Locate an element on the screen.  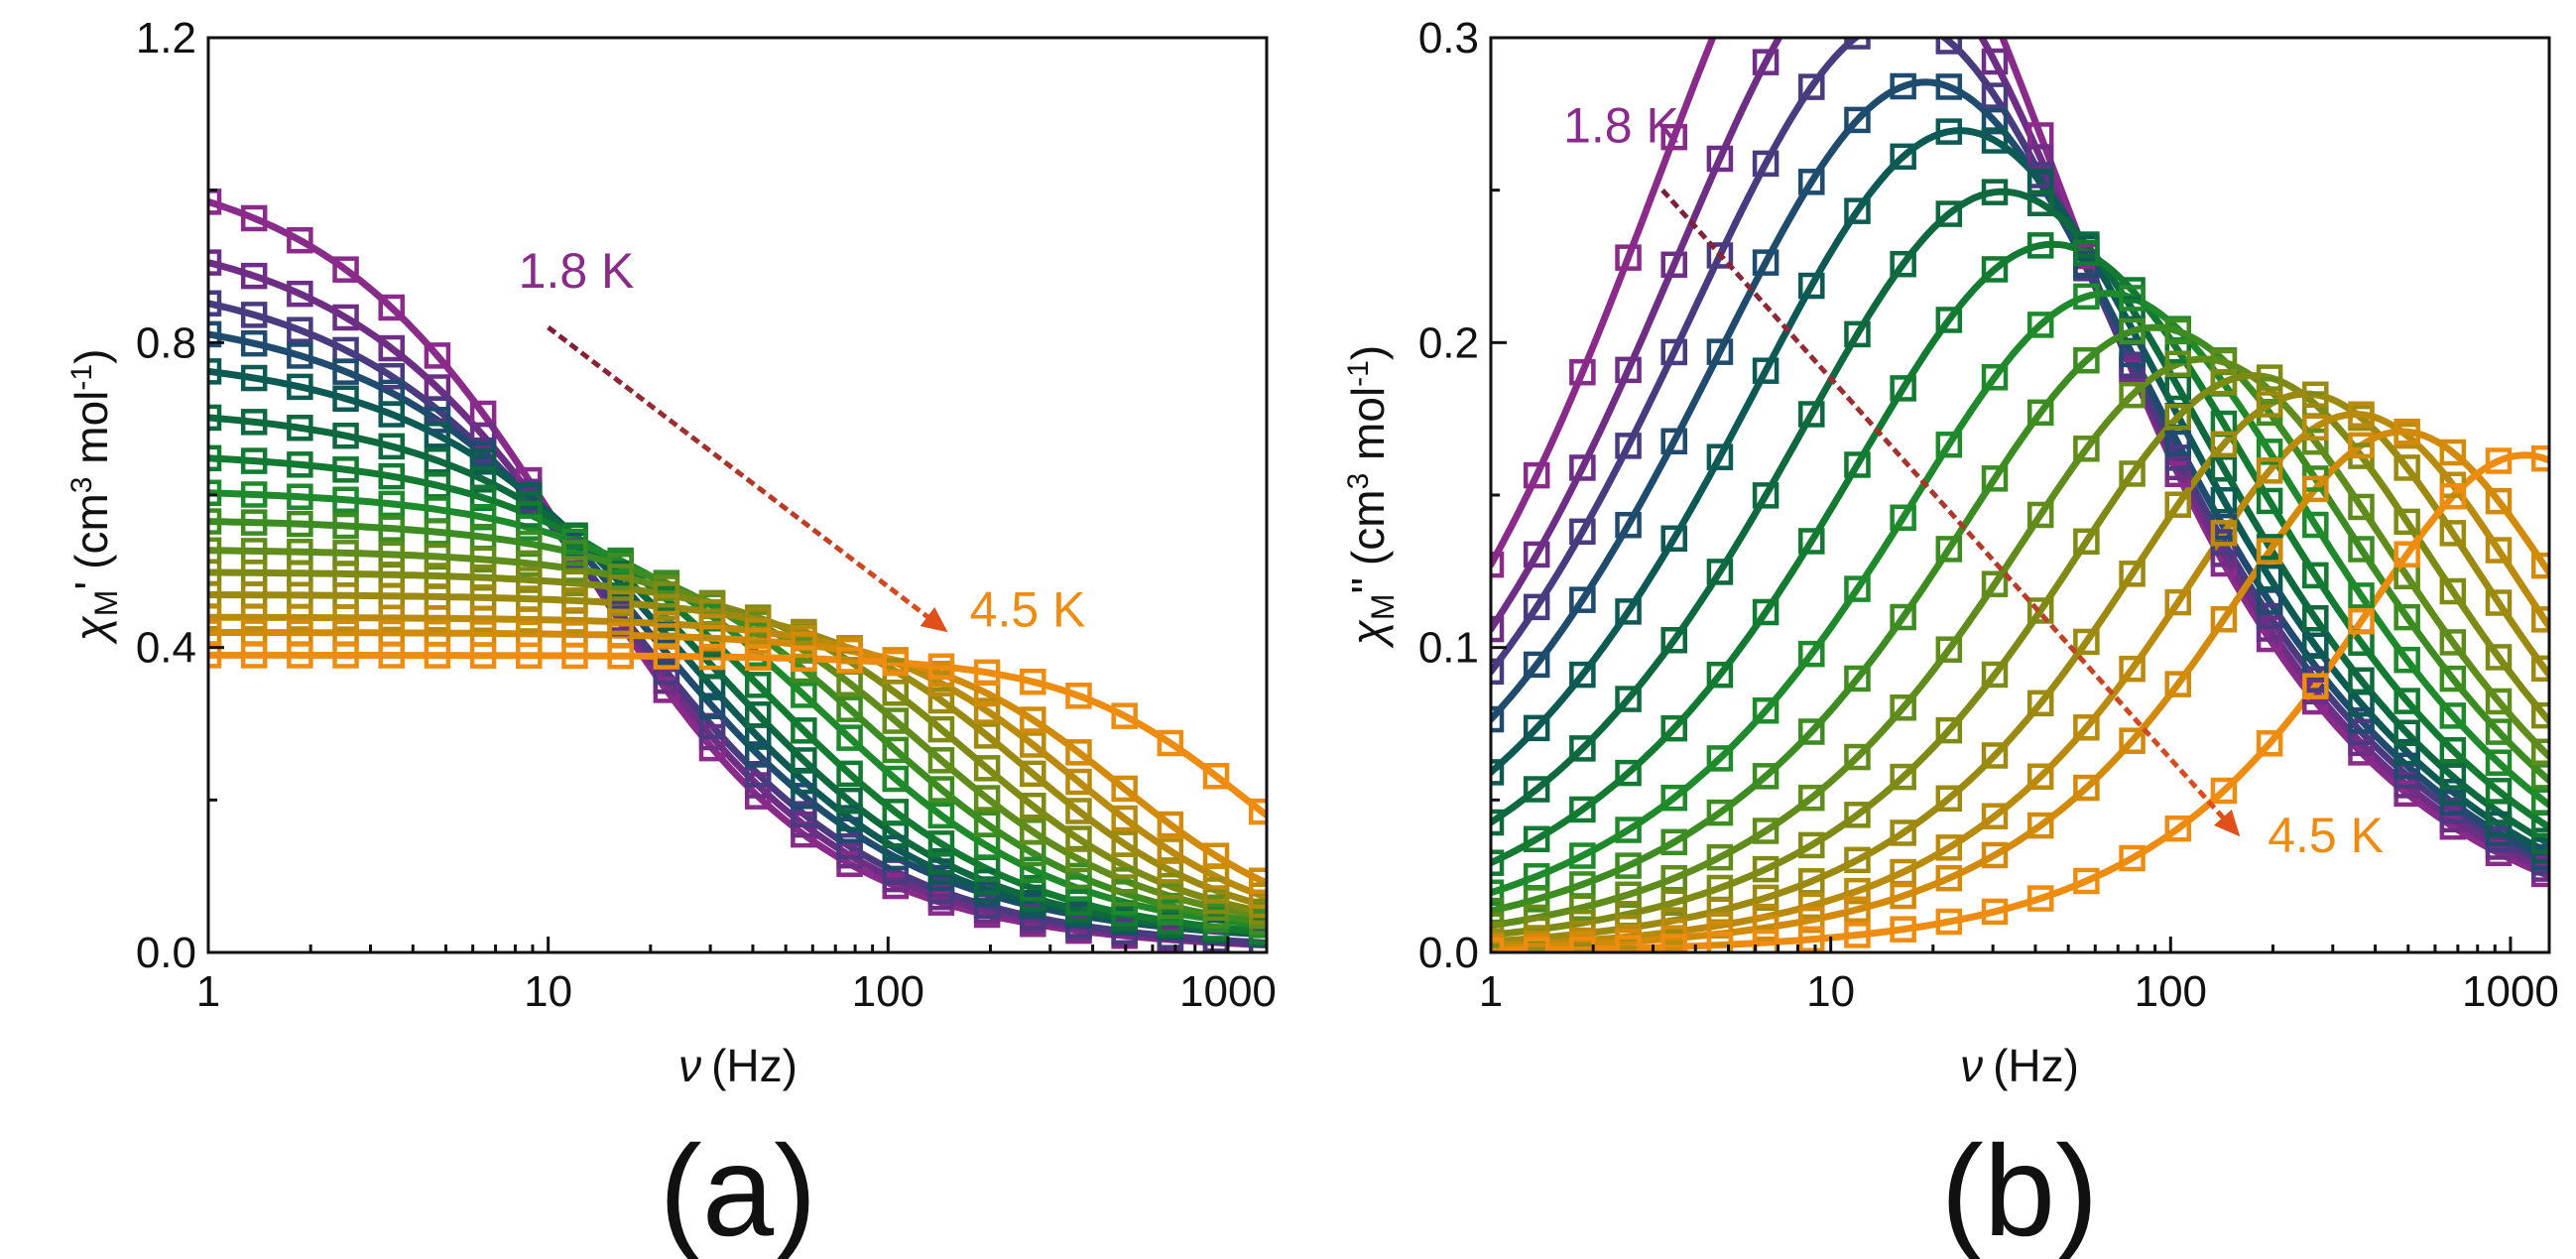
x-tick-label: 1 is located at coordinates (208, 991).